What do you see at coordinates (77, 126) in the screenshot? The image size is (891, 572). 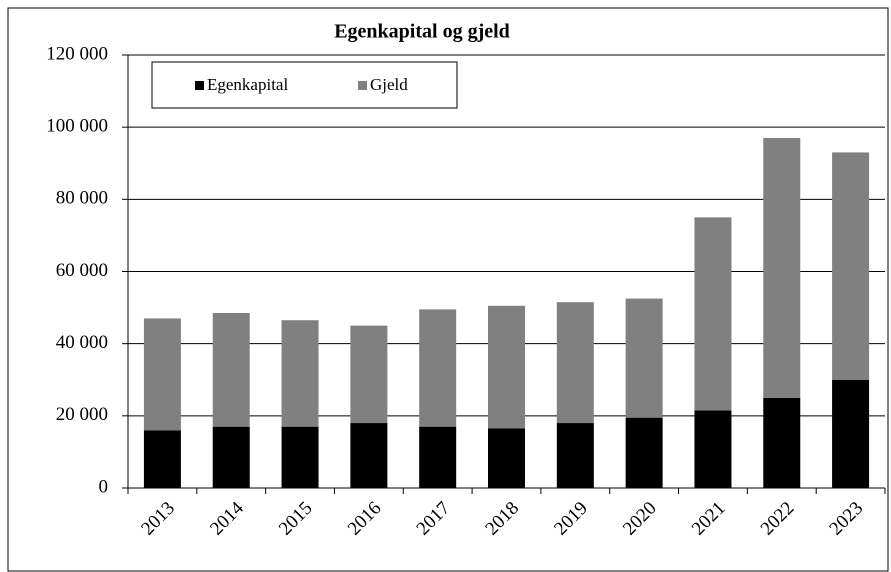 I see `y-tick-label: 100 000` at bounding box center [77, 126].